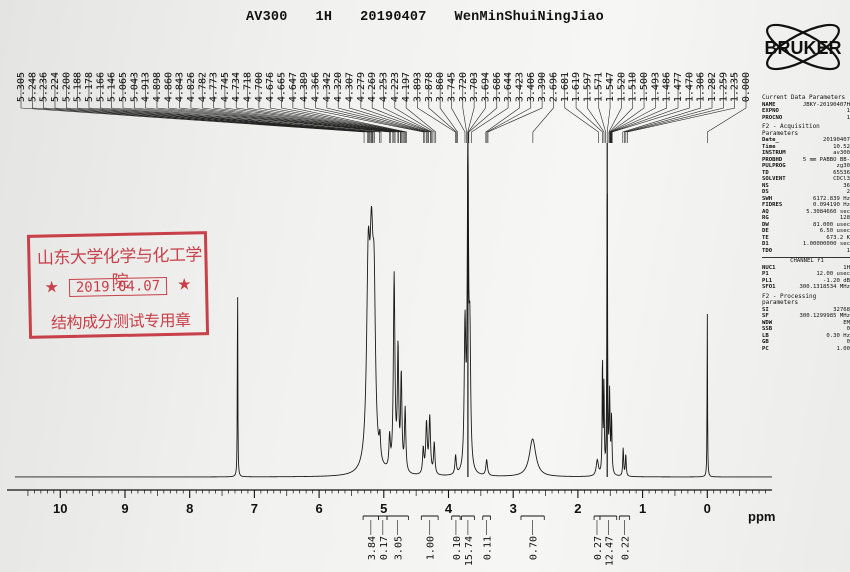 The height and width of the screenshot is (572, 850). What do you see at coordinates (846, 267) in the screenshot?
I see `param-value: 1H` at bounding box center [846, 267].